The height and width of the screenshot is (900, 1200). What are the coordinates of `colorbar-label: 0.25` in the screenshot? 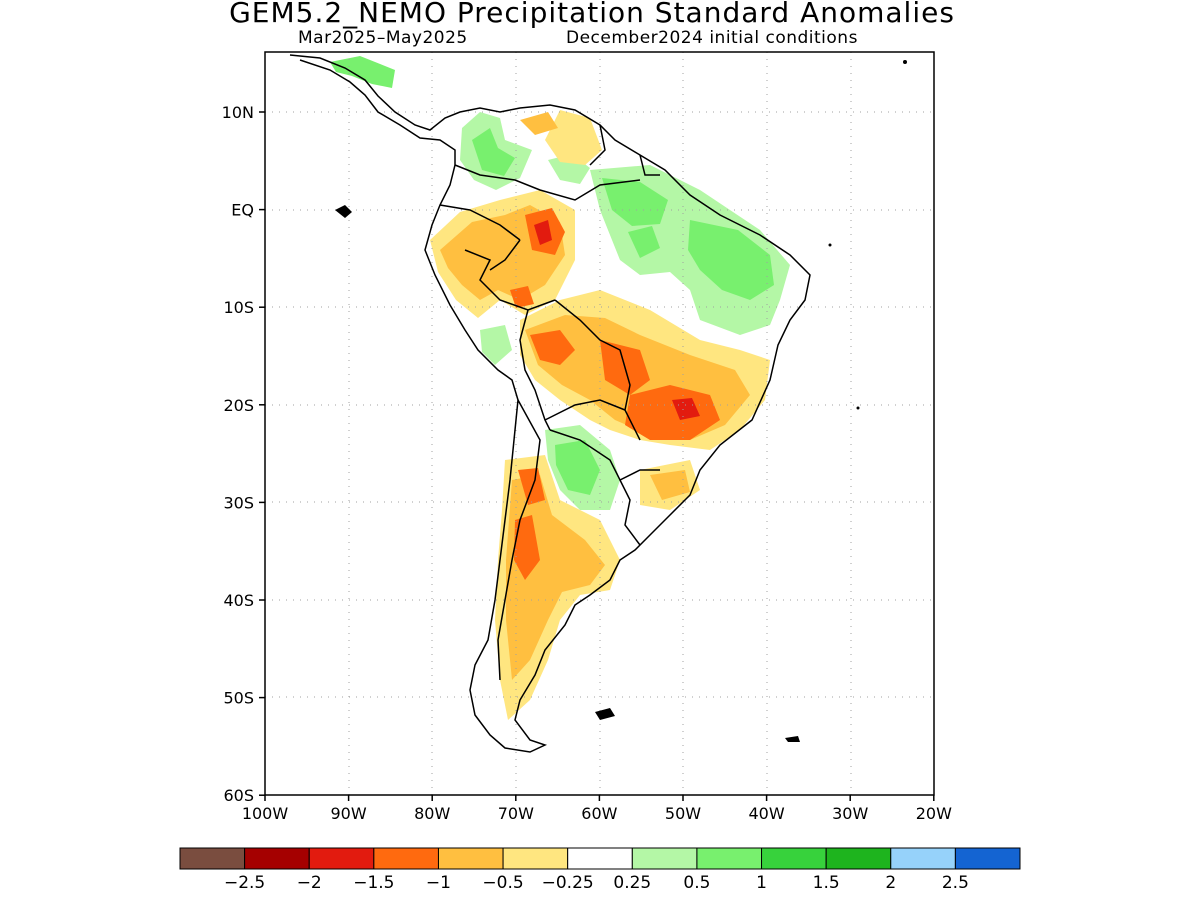 It's located at (632, 883).